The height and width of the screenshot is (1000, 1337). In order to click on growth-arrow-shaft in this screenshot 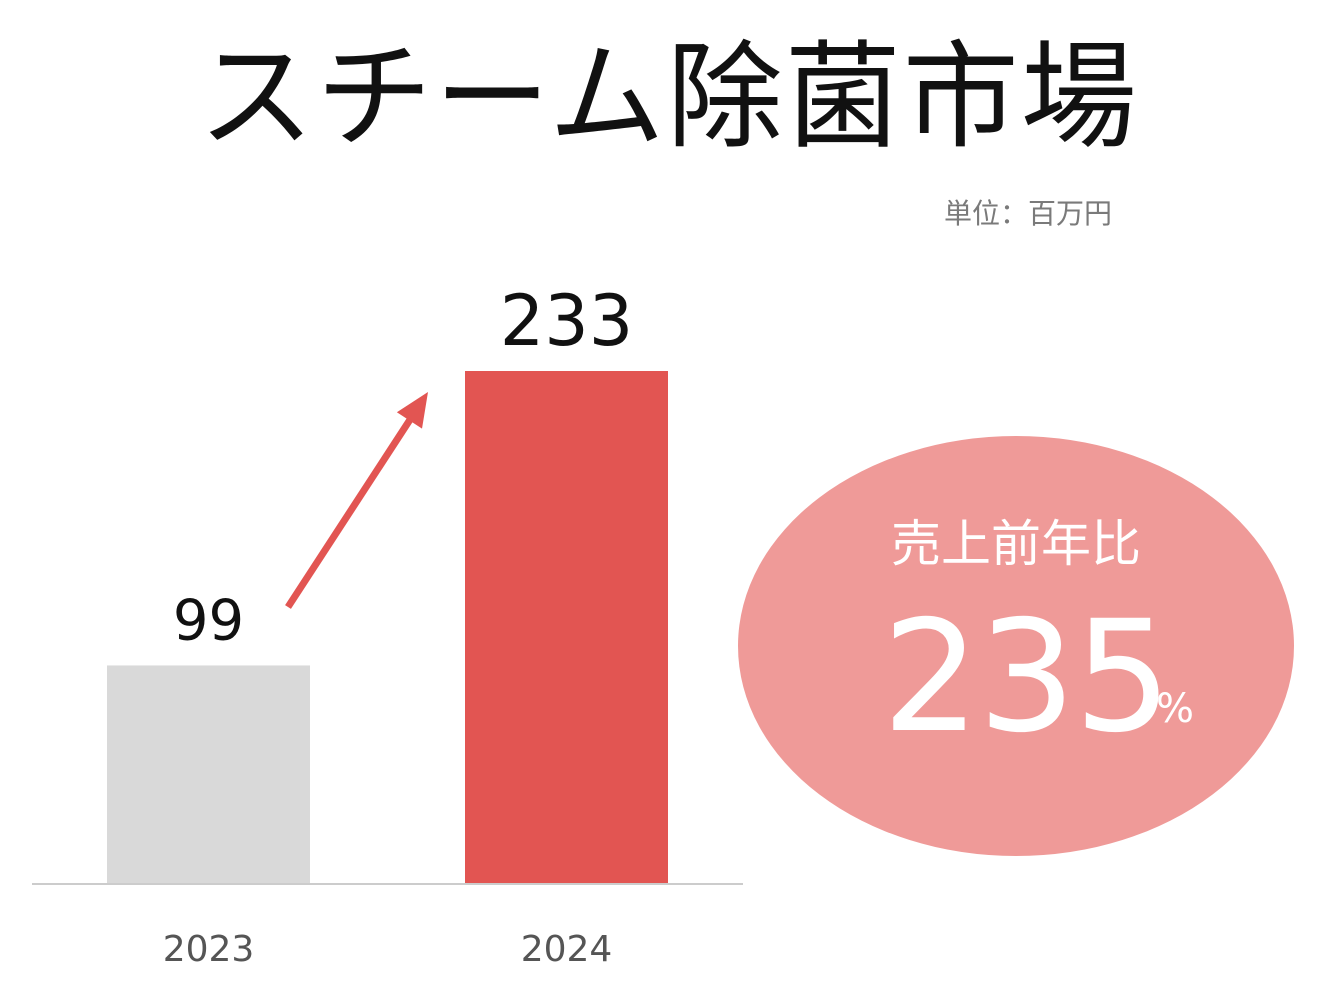, I will do `click(349, 512)`.